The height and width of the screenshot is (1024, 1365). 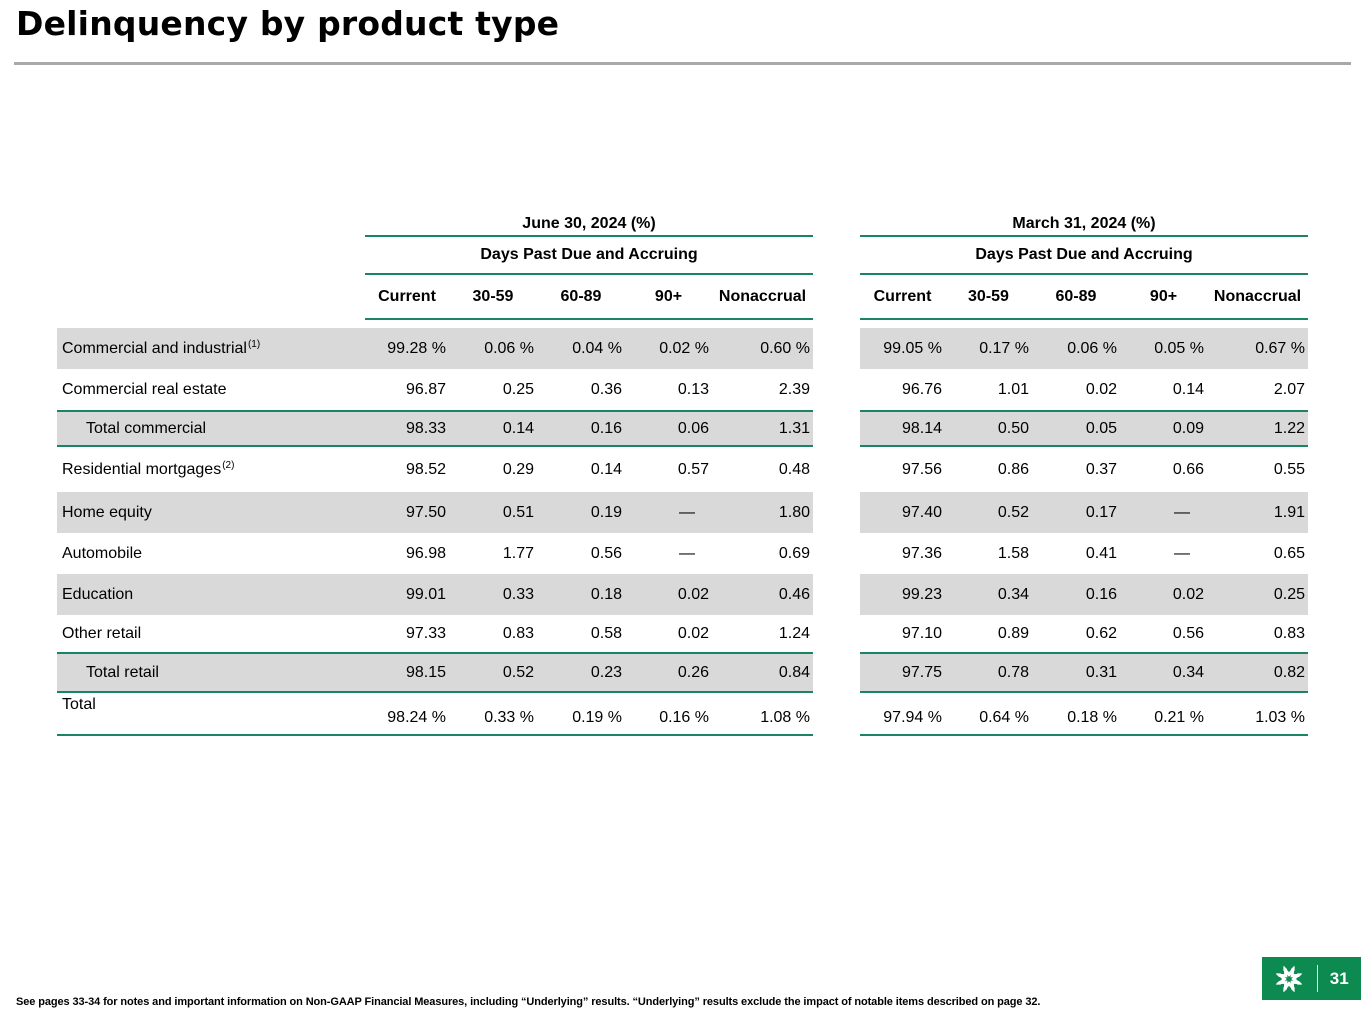 What do you see at coordinates (687, 553) in the screenshot?
I see `cell-june-90plus: —` at bounding box center [687, 553].